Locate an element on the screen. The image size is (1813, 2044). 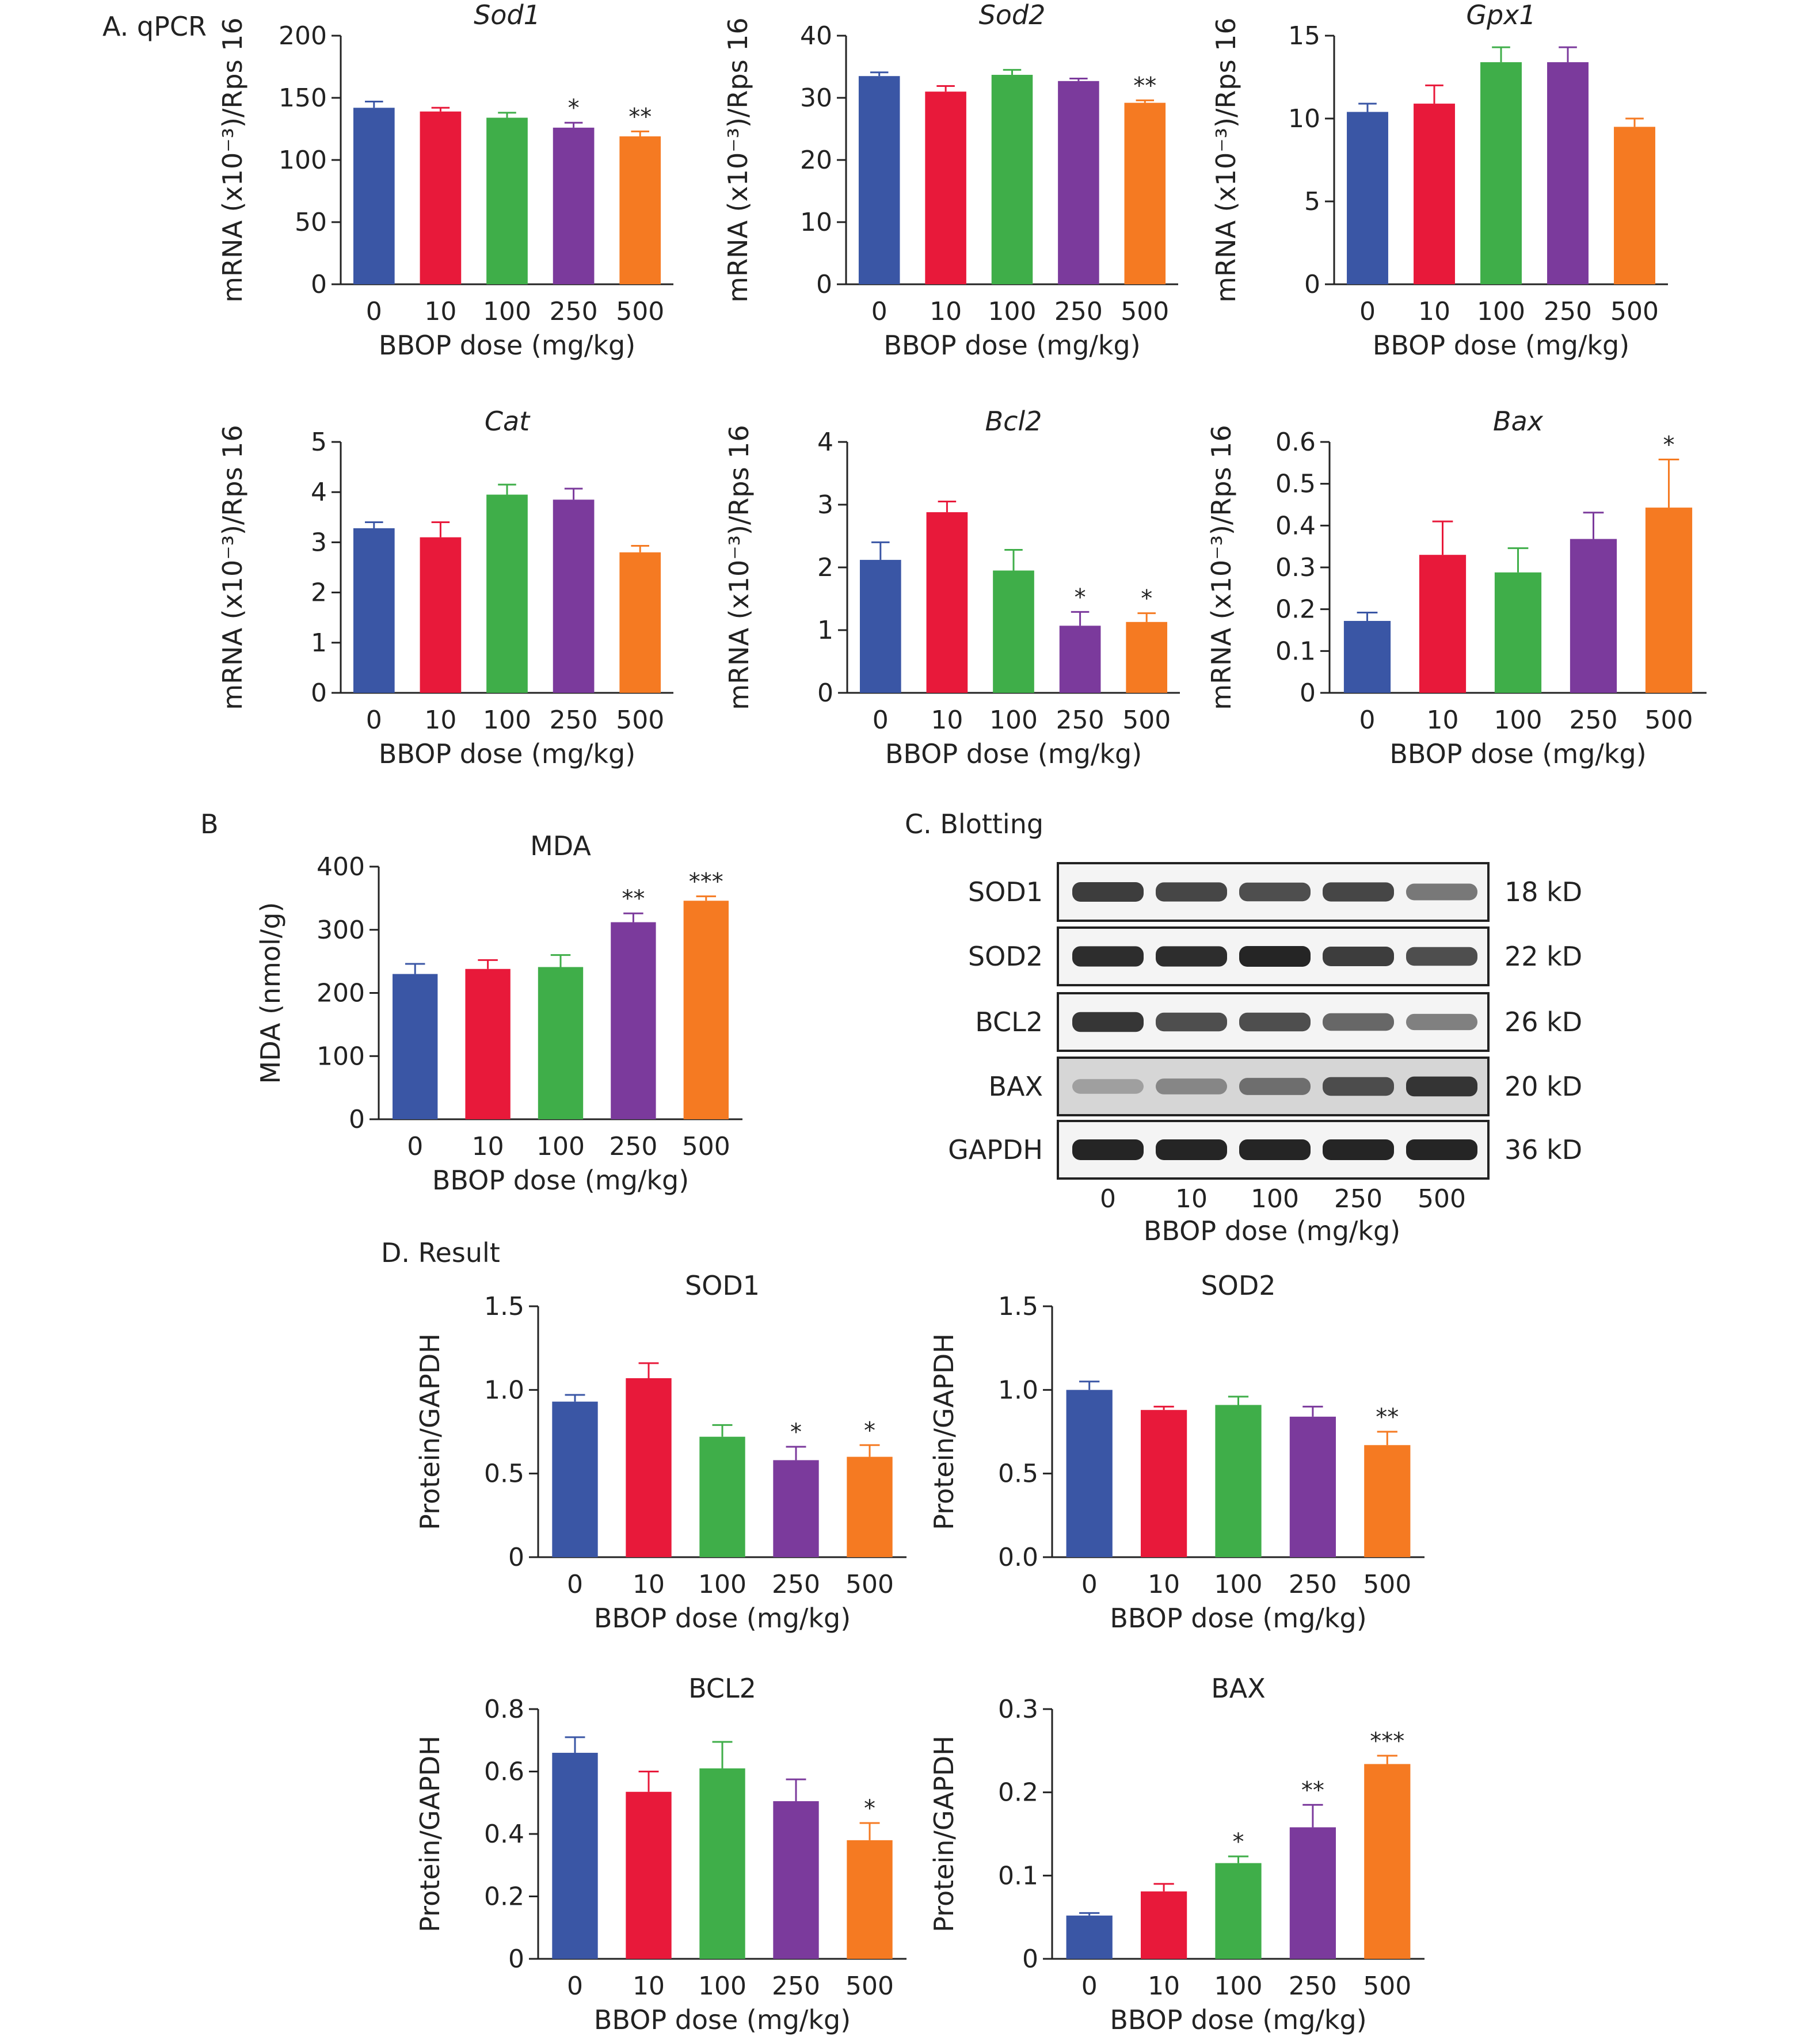
blot-row-sod1 is located at coordinates (1274, 892).